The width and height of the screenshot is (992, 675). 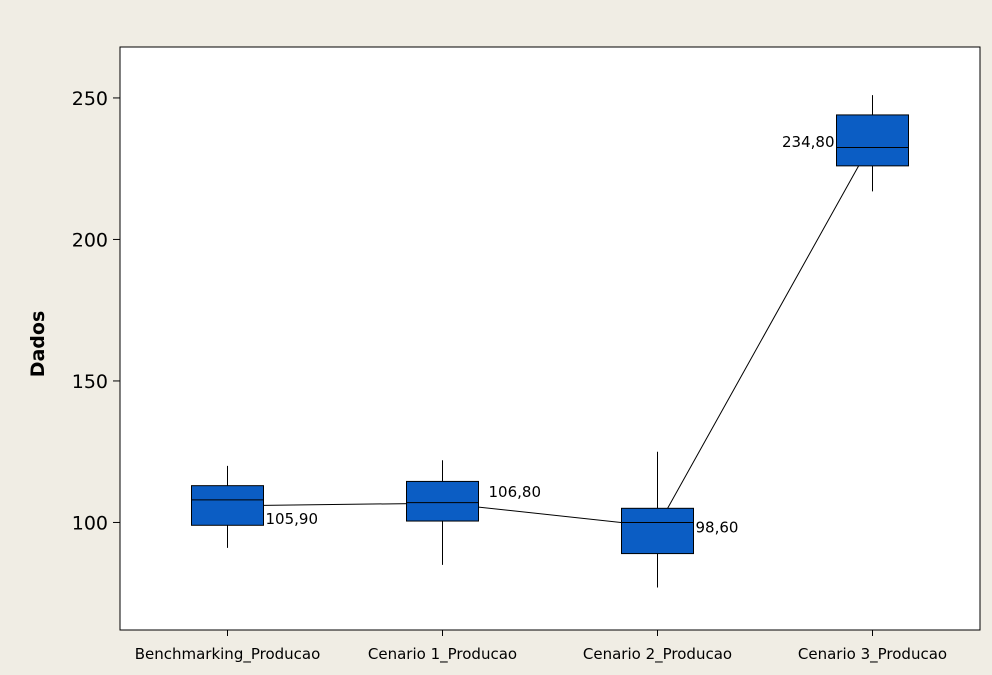 I want to click on y-axis: 100 150 200 250, so click(x=96, y=311).